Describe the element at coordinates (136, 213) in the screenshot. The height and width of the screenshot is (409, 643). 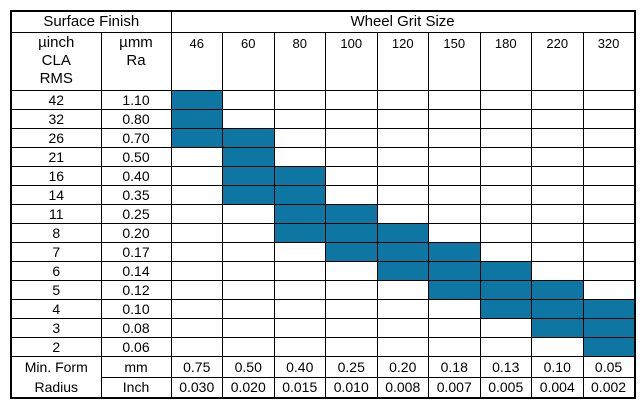
I see `umm-value-cell: 0.25` at that location.